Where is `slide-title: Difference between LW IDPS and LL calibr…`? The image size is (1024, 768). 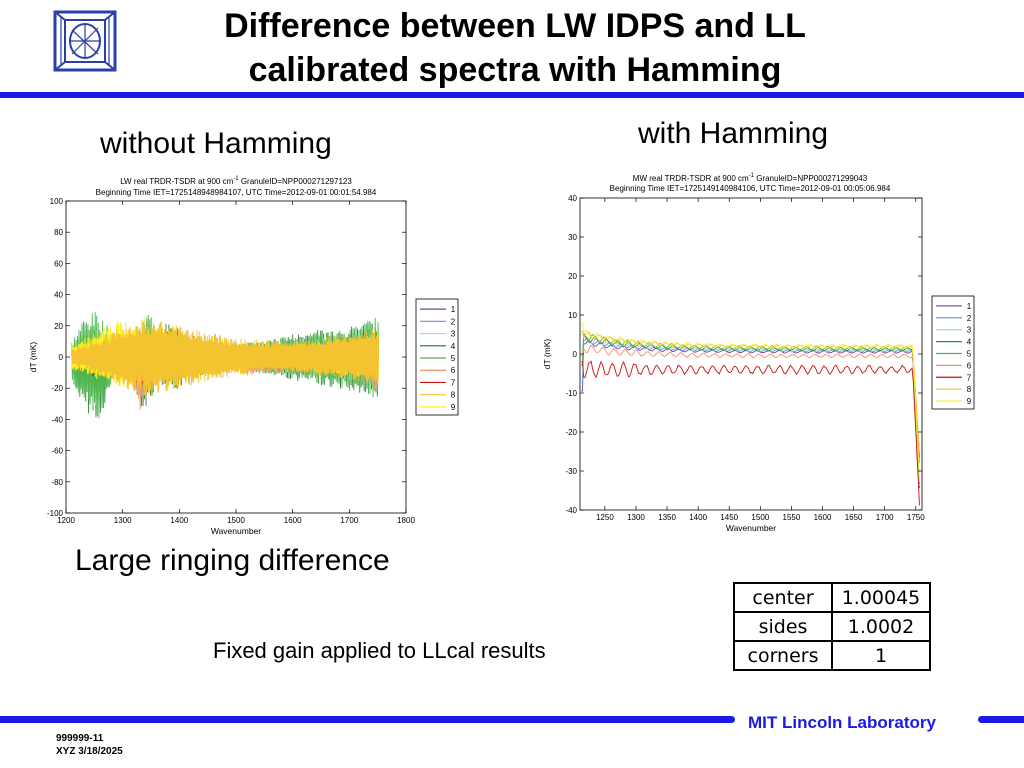
slide-title: Difference between LW IDPS and LL calibr… is located at coordinates (515, 48).